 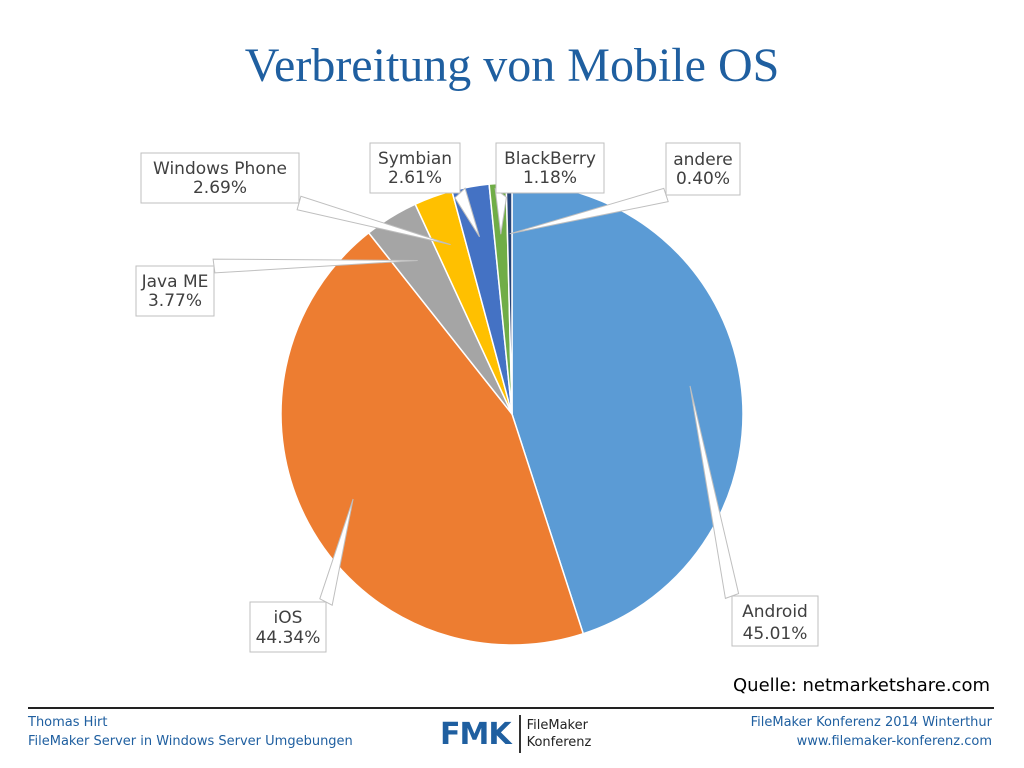 I want to click on slide-title: Verbreitung von Mobile OS, so click(x=512, y=65).